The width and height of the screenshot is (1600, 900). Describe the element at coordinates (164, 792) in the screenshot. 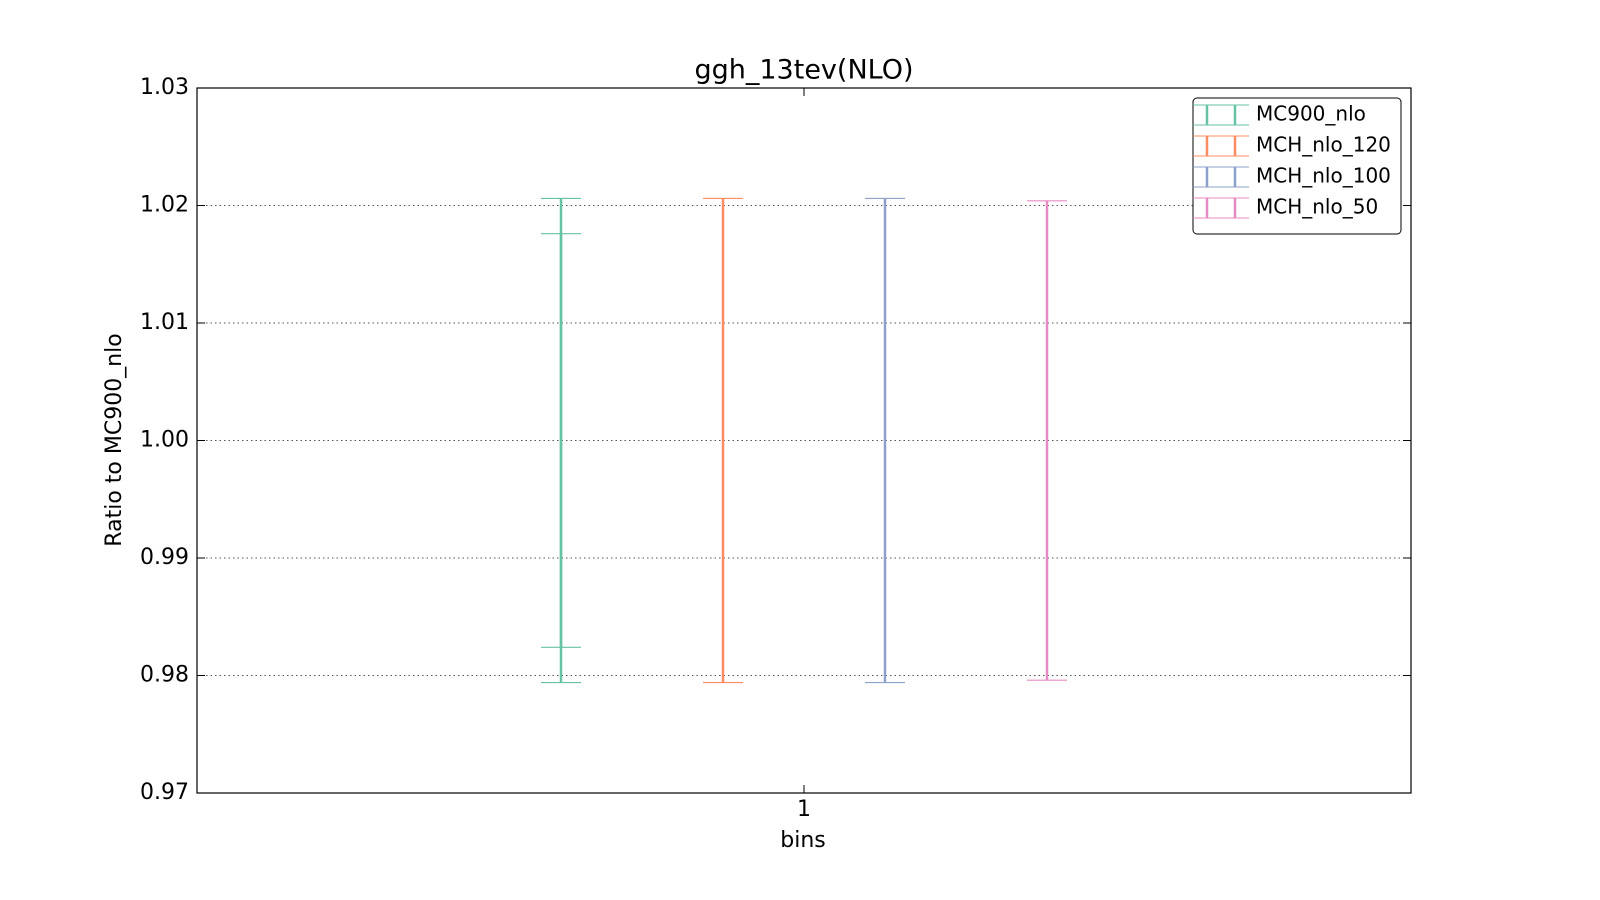

I see `y-tick-label: 0.97` at that location.